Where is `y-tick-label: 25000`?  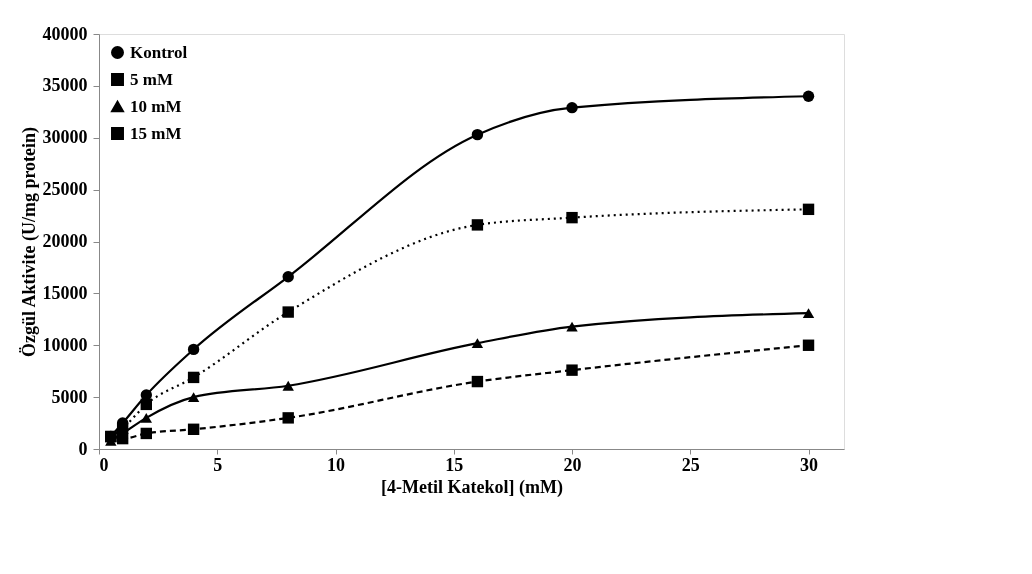
y-tick-label: 25000 is located at coordinates (65, 189).